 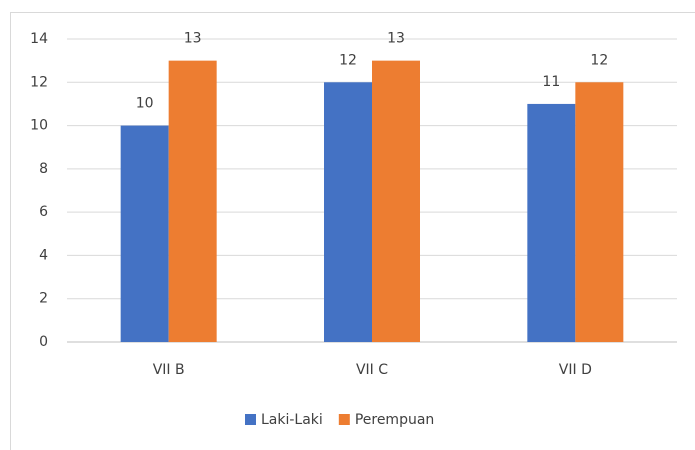 What do you see at coordinates (169, 370) in the screenshot?
I see `x-tick-label: VII B` at bounding box center [169, 370].